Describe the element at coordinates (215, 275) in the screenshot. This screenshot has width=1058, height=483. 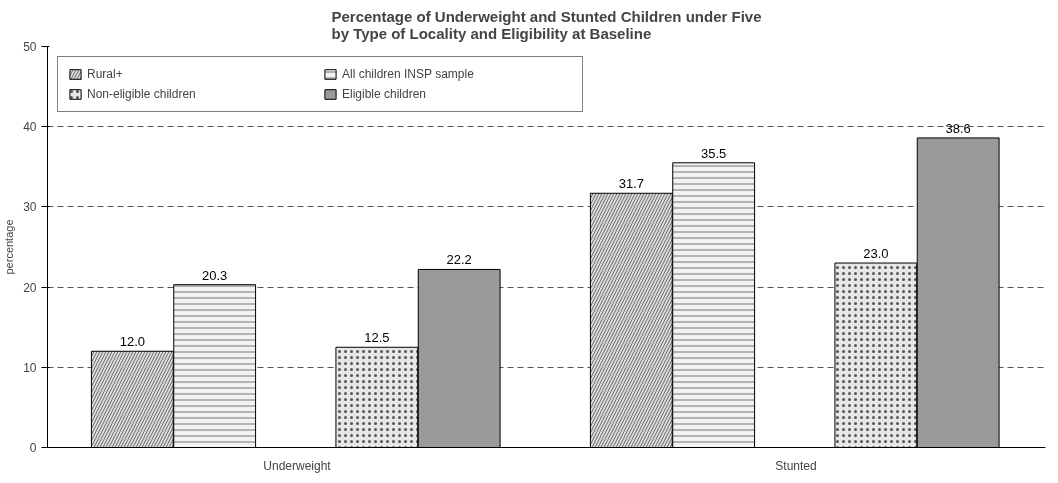
I see `data-label: 20.3` at that location.